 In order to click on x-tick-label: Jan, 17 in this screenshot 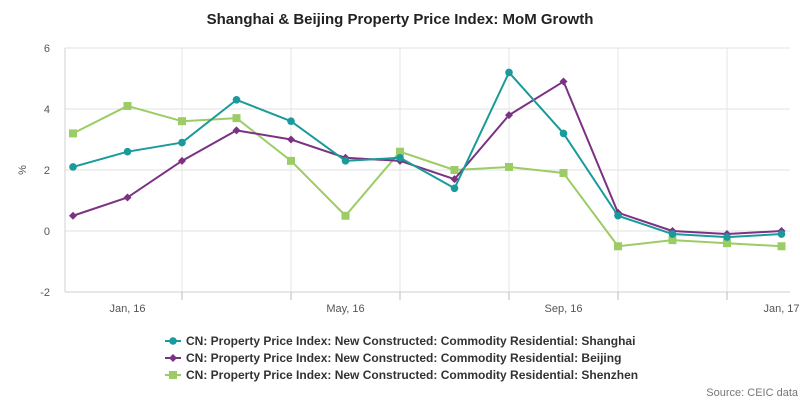, I will do `click(781, 309)`.